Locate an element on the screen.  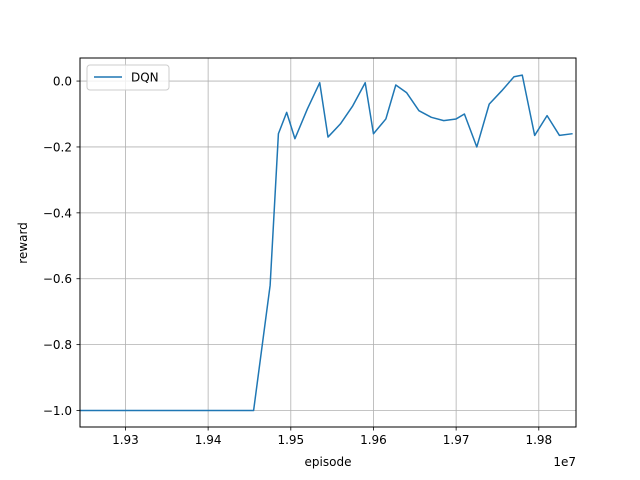
y-axis-ticks: 0.0 −0.2 −0.4 −0.6 −0.8 −1.0 is located at coordinates (61, 246).